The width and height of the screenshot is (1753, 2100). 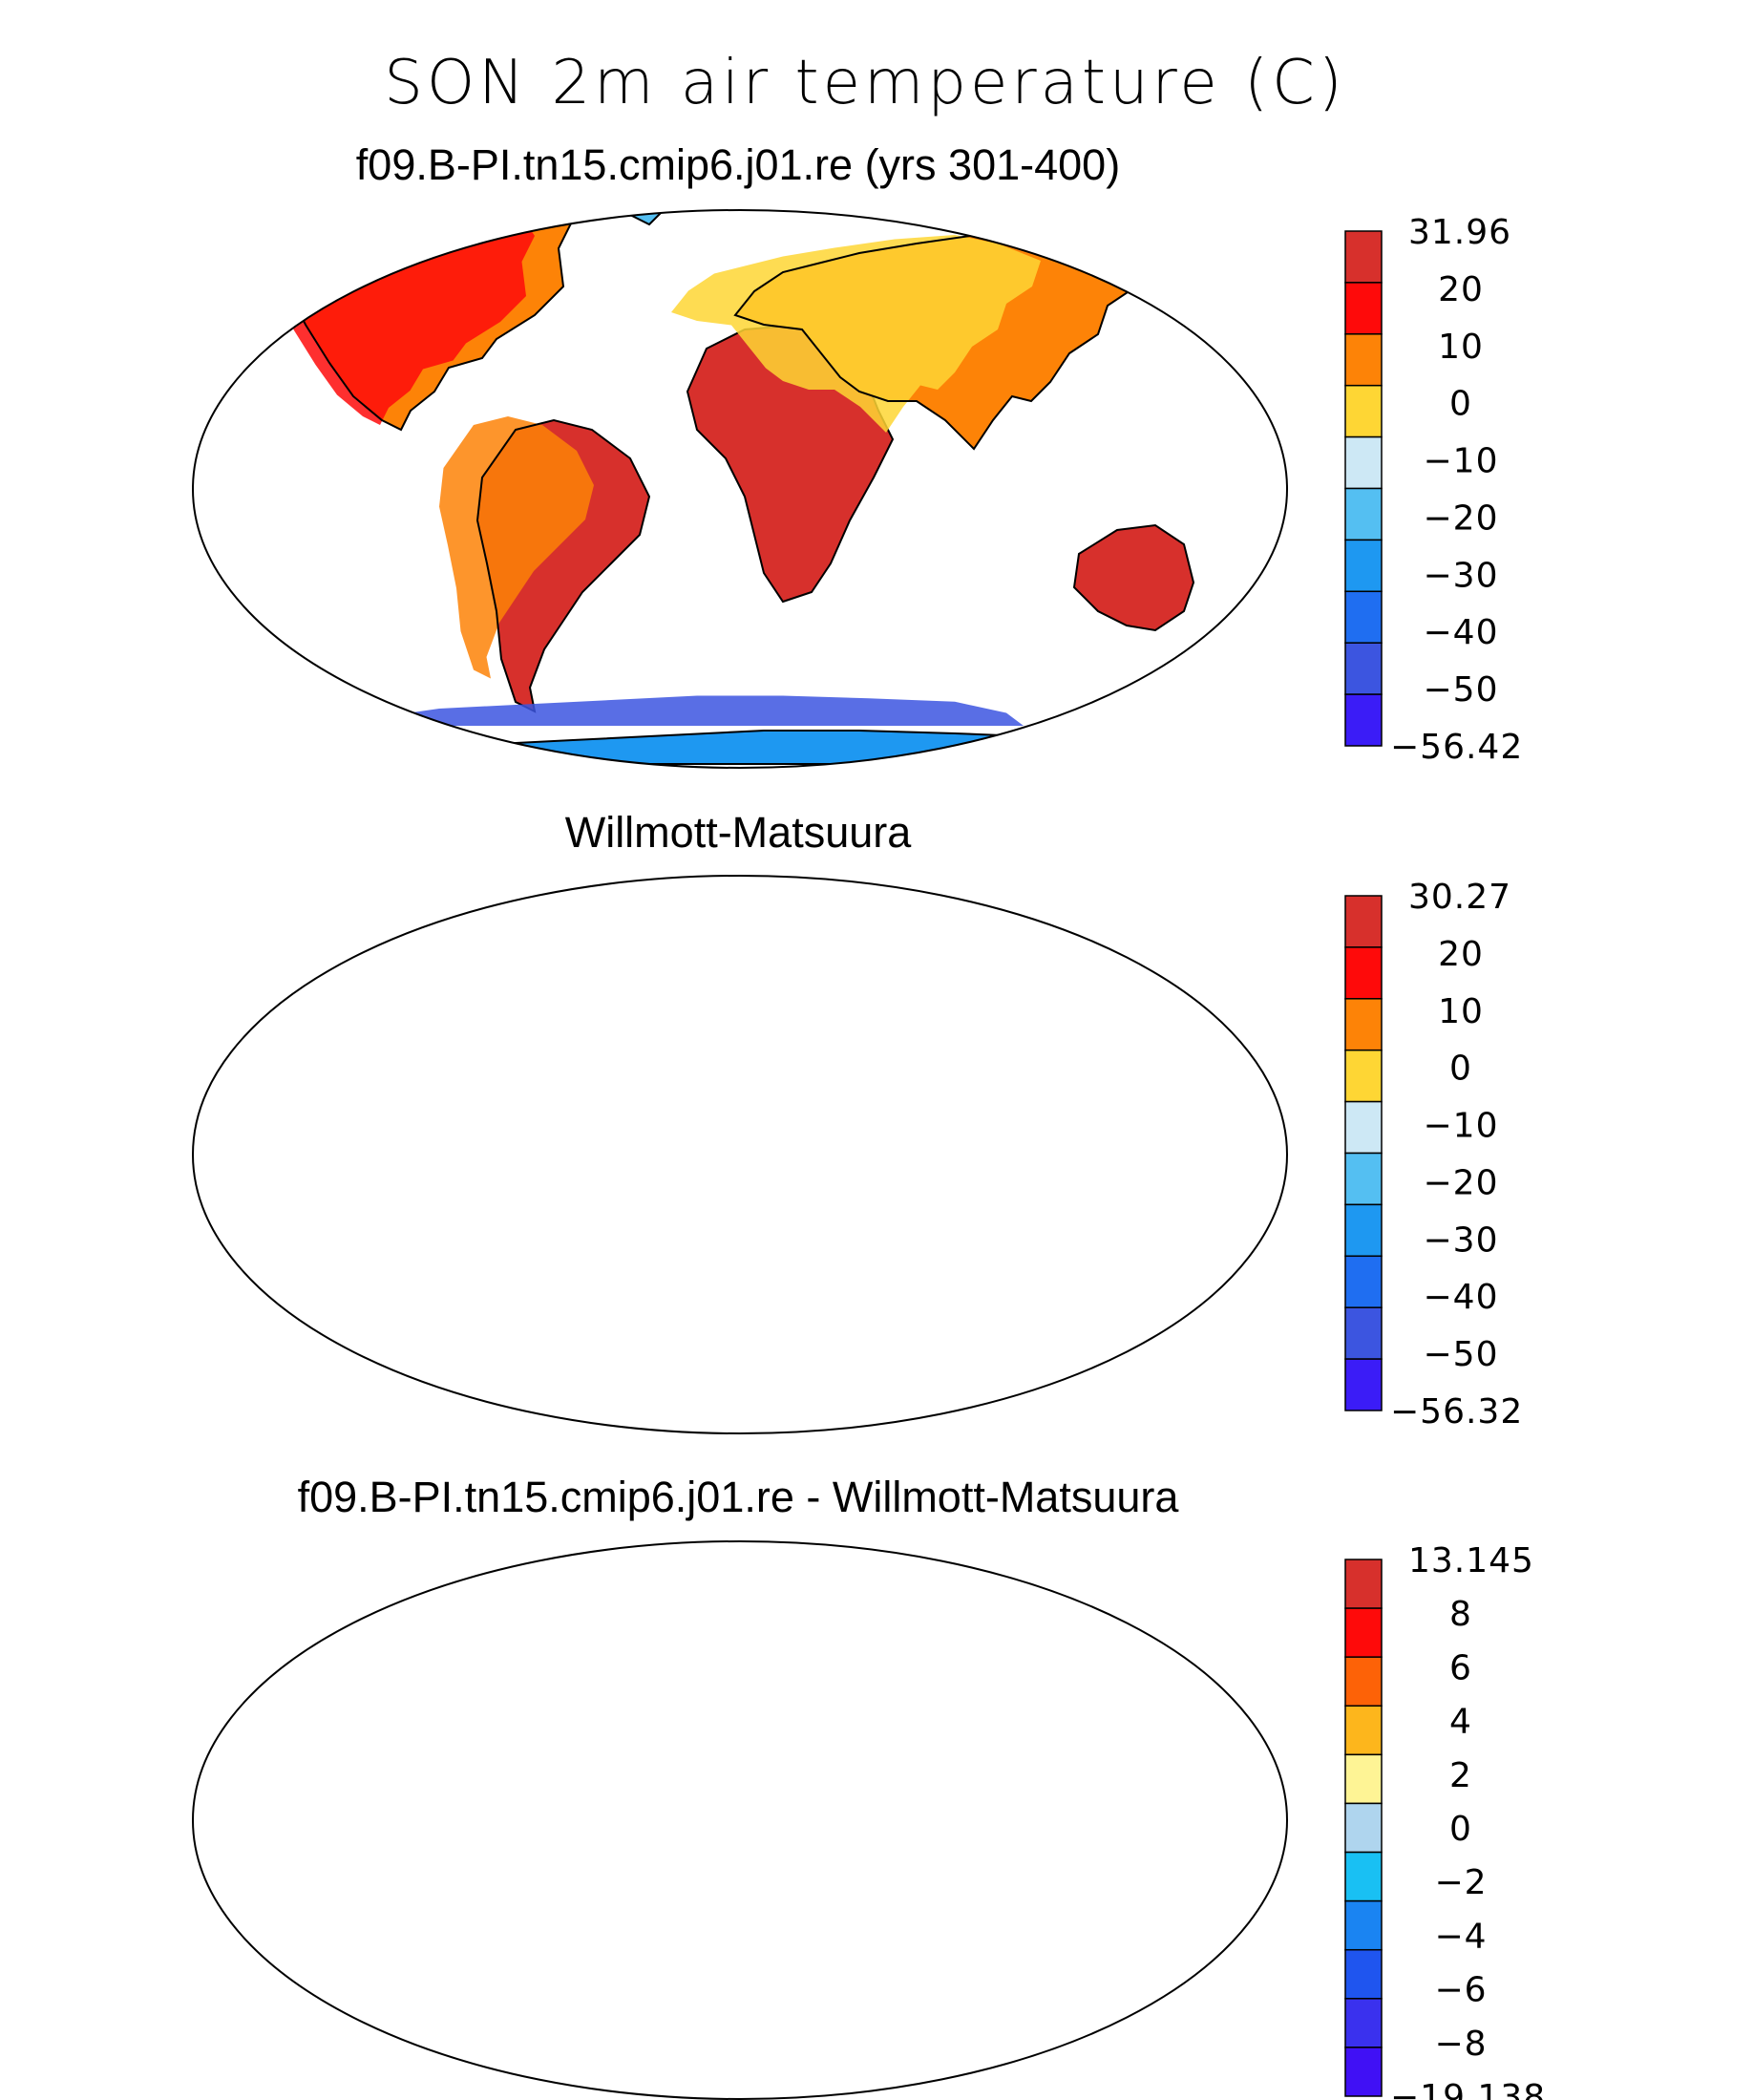 I want to click on panel-title-obs: Willmott-Matsuura, so click(x=739, y=833).